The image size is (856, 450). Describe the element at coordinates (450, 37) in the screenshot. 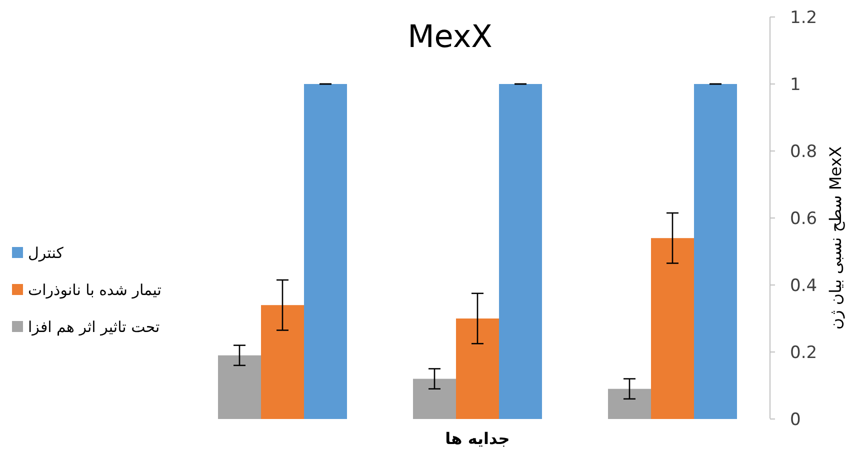

I see `chart-title: MexX` at that location.